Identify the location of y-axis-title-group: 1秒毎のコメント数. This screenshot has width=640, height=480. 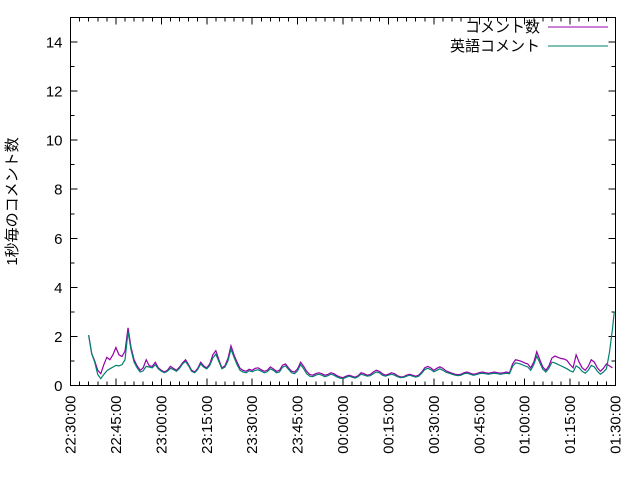
(12, 201).